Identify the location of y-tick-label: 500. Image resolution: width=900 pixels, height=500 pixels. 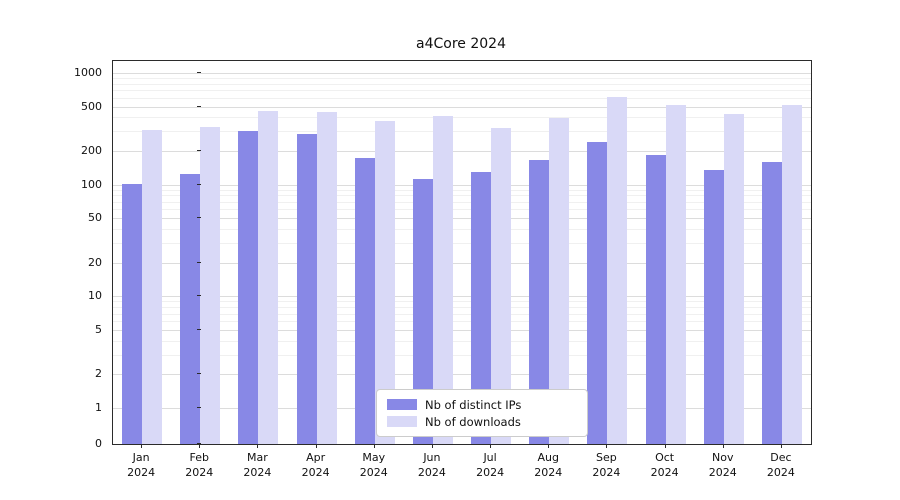
(91, 106).